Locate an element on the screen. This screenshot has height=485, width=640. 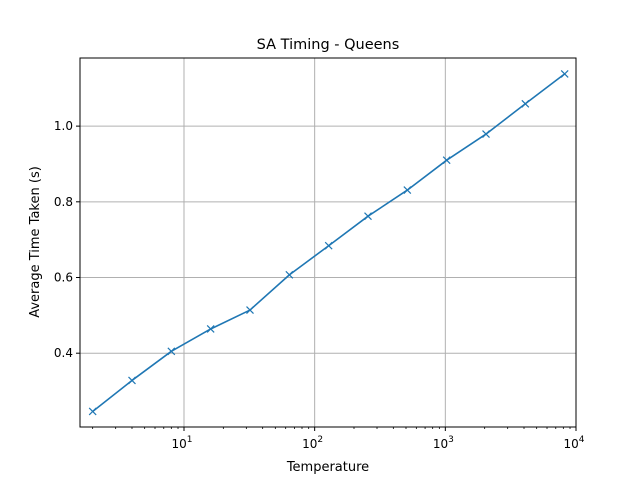
x-tick-label: 10⁴ is located at coordinates (573, 443).